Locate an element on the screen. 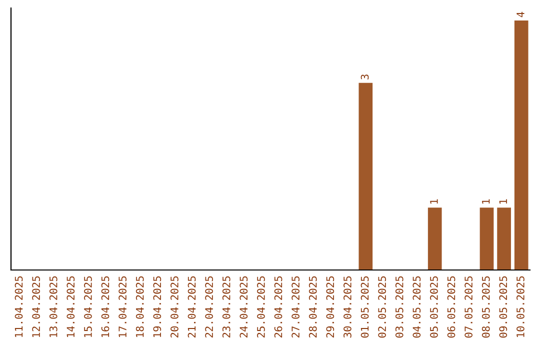  x-tick-label: 16.04.2025 is located at coordinates (105, 307).